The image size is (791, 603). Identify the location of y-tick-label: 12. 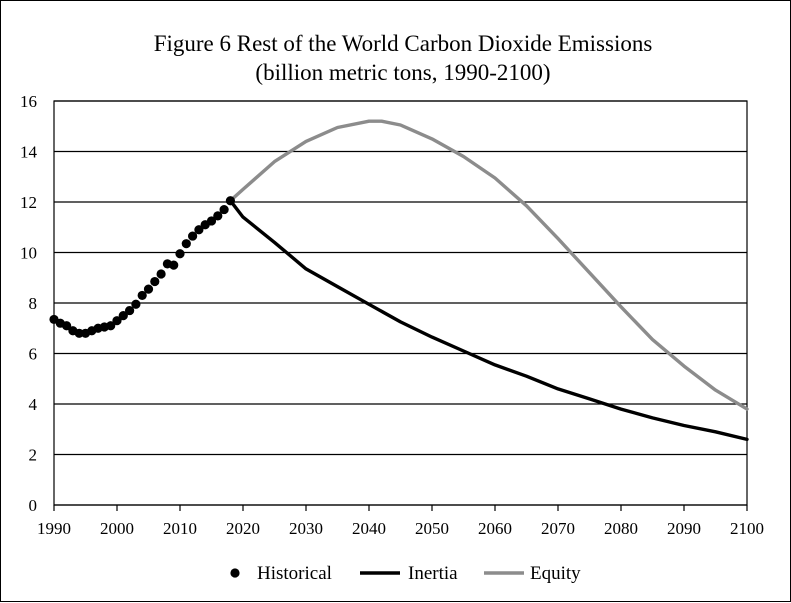
(28, 202).